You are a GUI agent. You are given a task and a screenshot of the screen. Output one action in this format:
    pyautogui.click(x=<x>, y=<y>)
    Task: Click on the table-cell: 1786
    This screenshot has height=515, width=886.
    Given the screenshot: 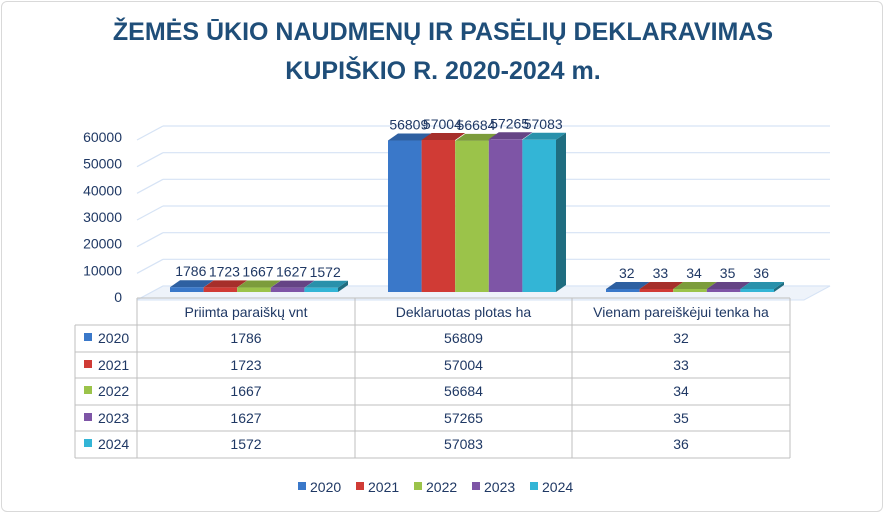 What is the action you would take?
    pyautogui.click(x=245, y=338)
    